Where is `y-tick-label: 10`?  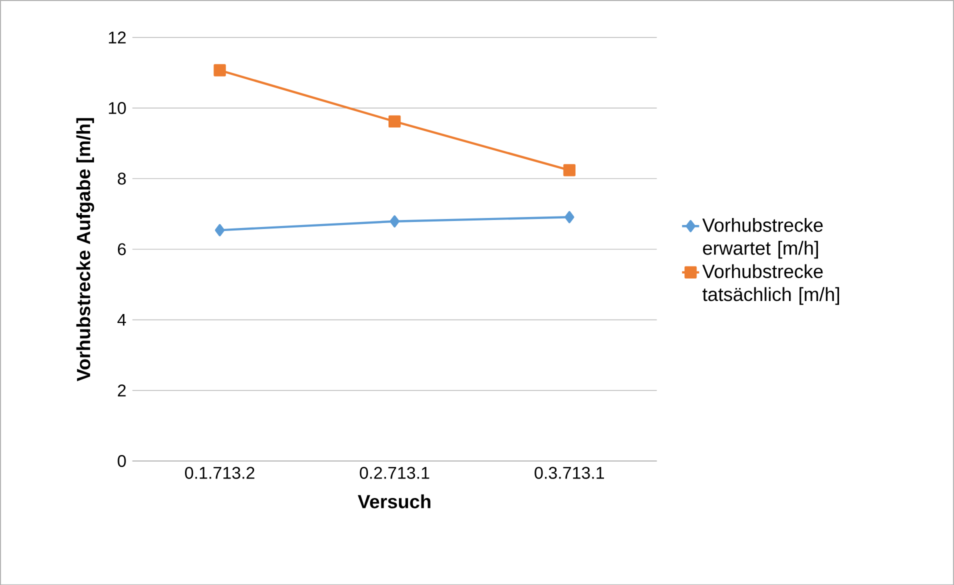 y-tick-label: 10 is located at coordinates (117, 108).